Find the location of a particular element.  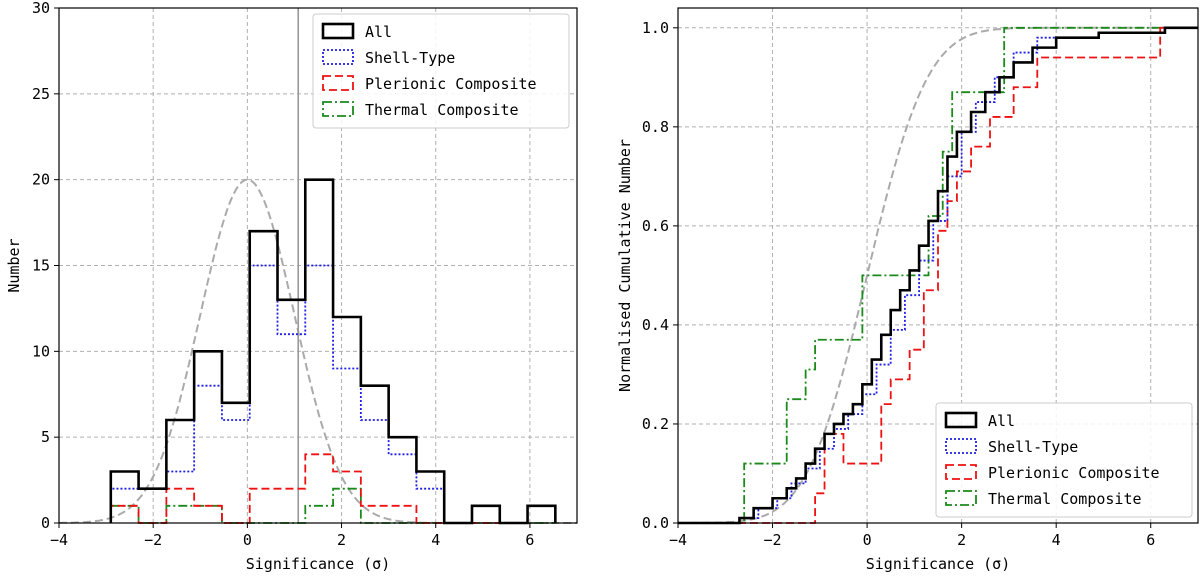

cdf-legend-box is located at coordinates (1064, 460).